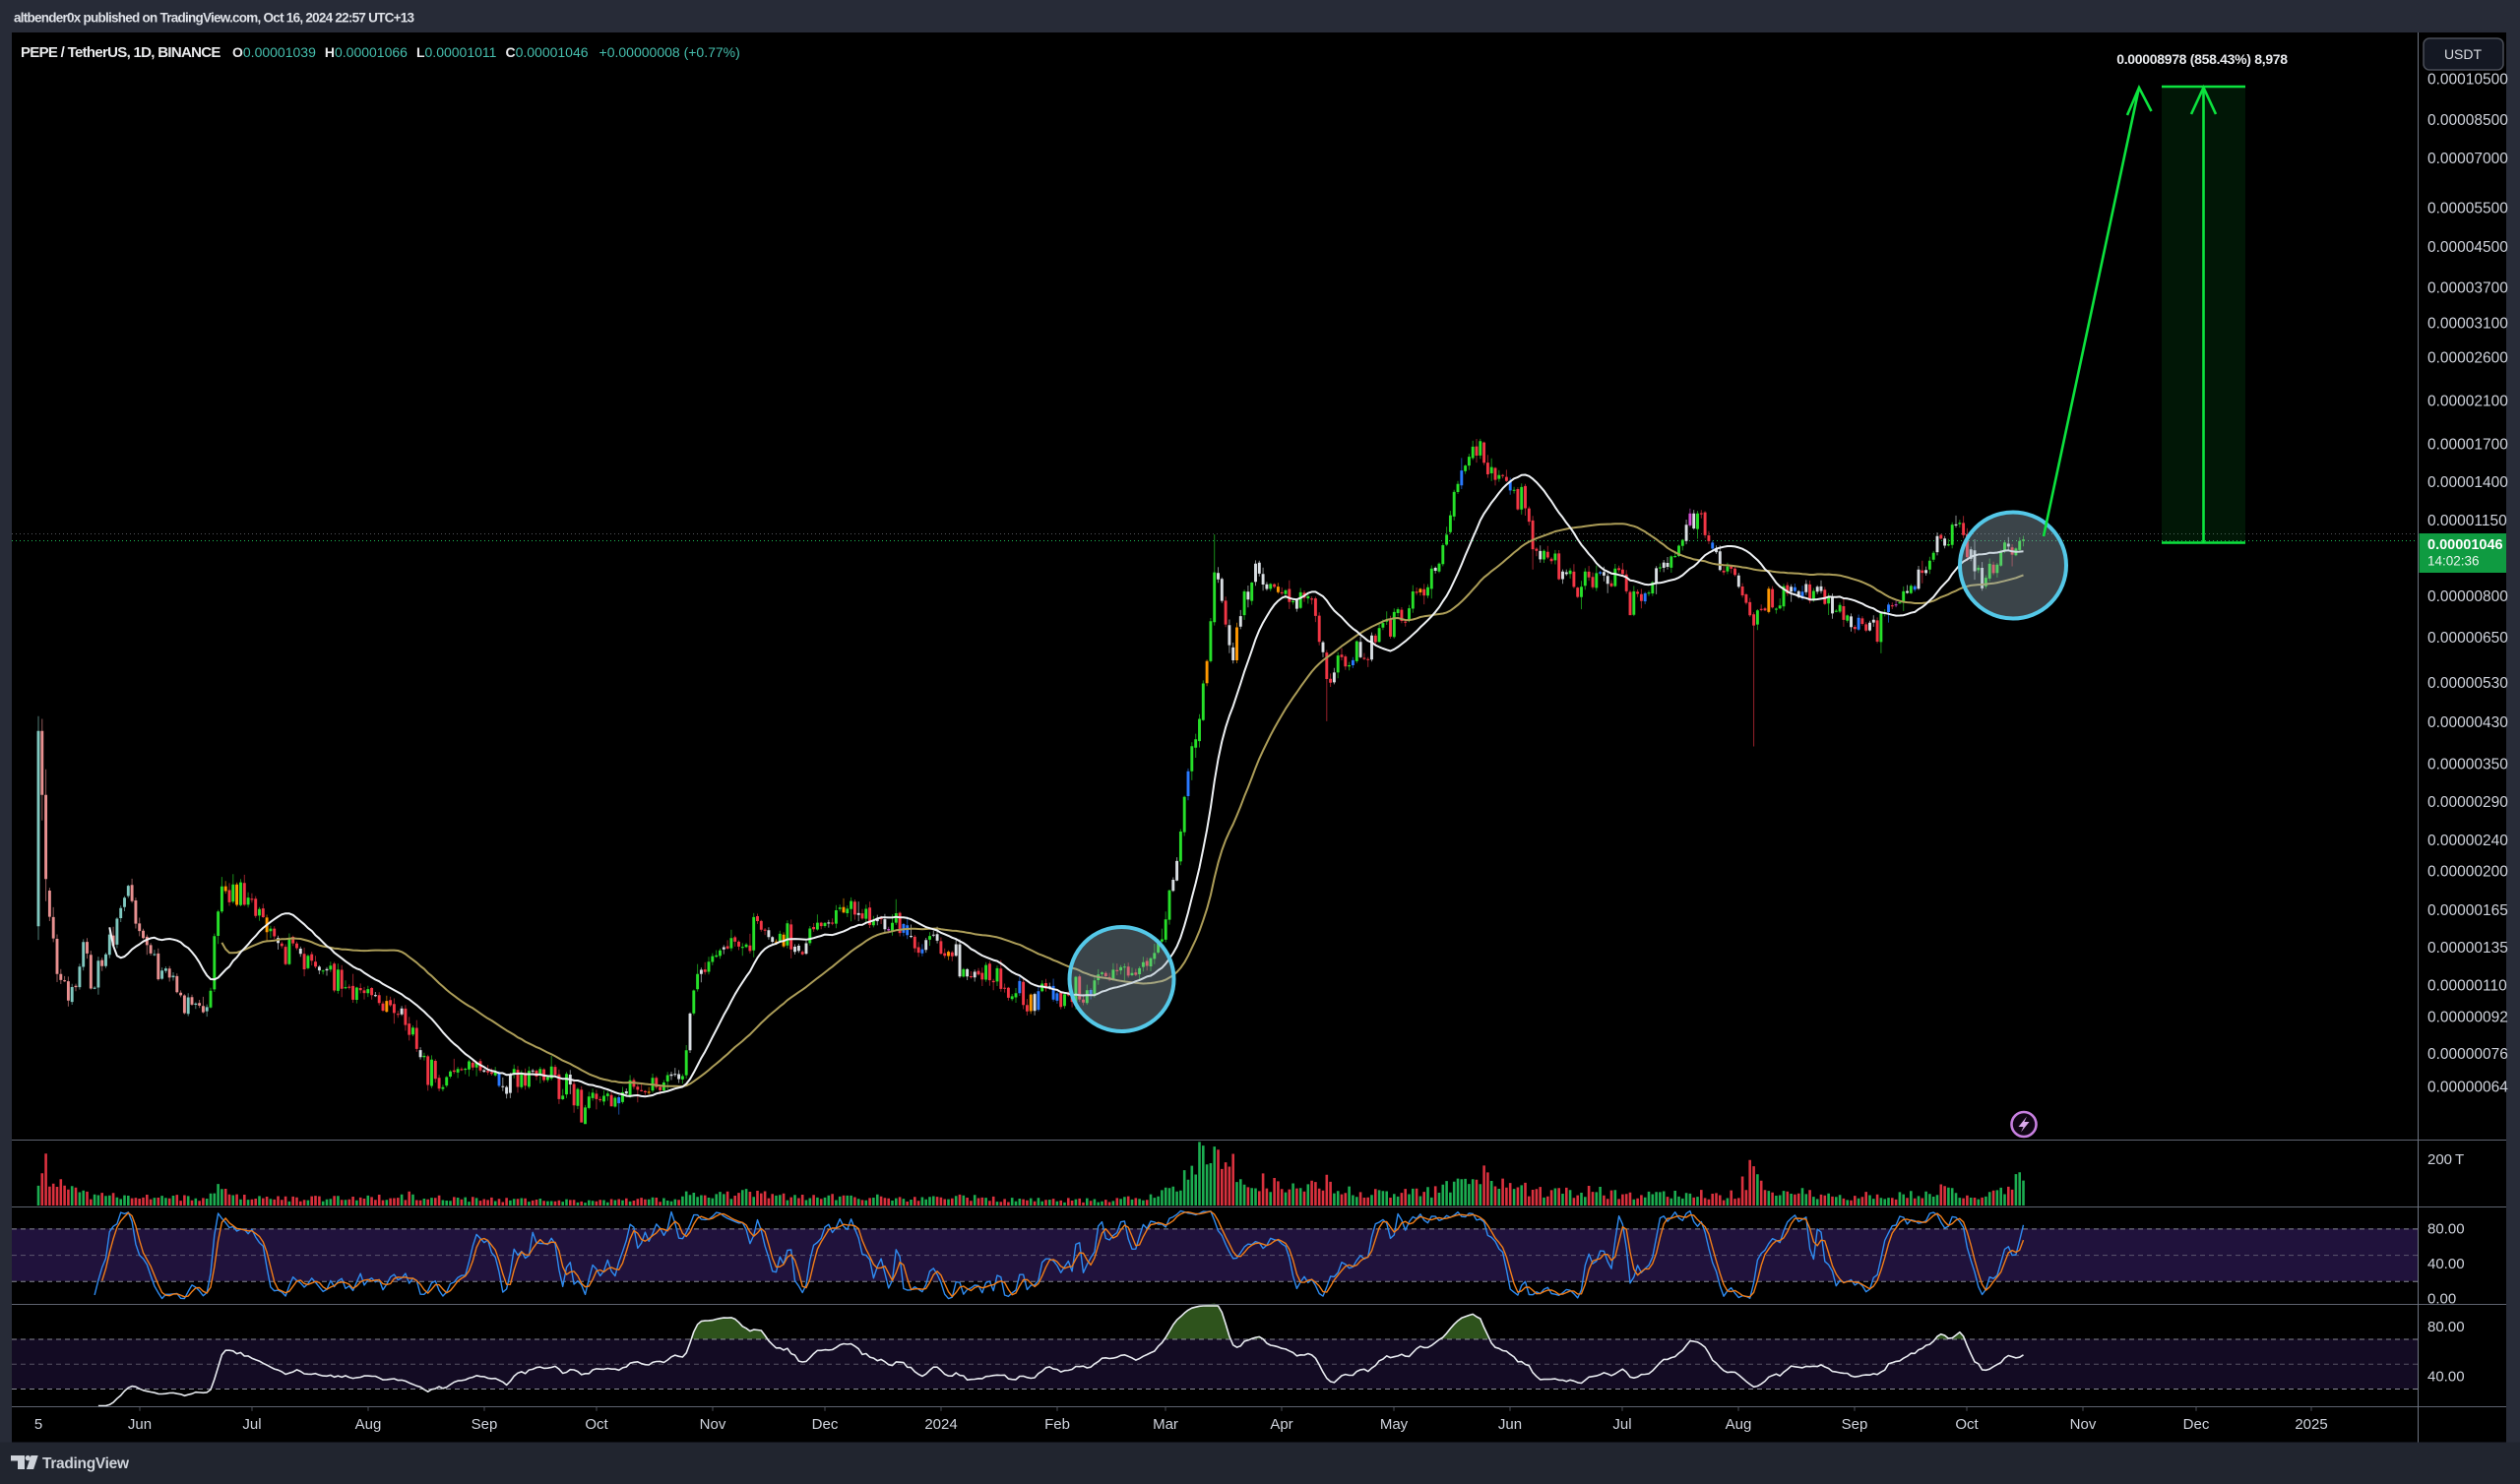 This screenshot has height=1484, width=2520. Describe the element at coordinates (2467, 596) in the screenshot. I see `svg-text: 0.00000800` at that location.